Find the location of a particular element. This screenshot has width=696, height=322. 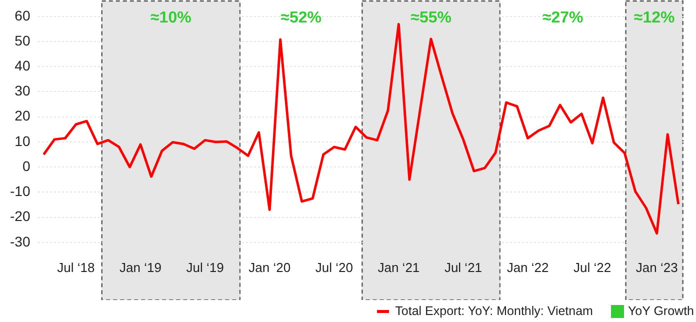

x-tick-label: Jul ‘18 is located at coordinates (76, 267).